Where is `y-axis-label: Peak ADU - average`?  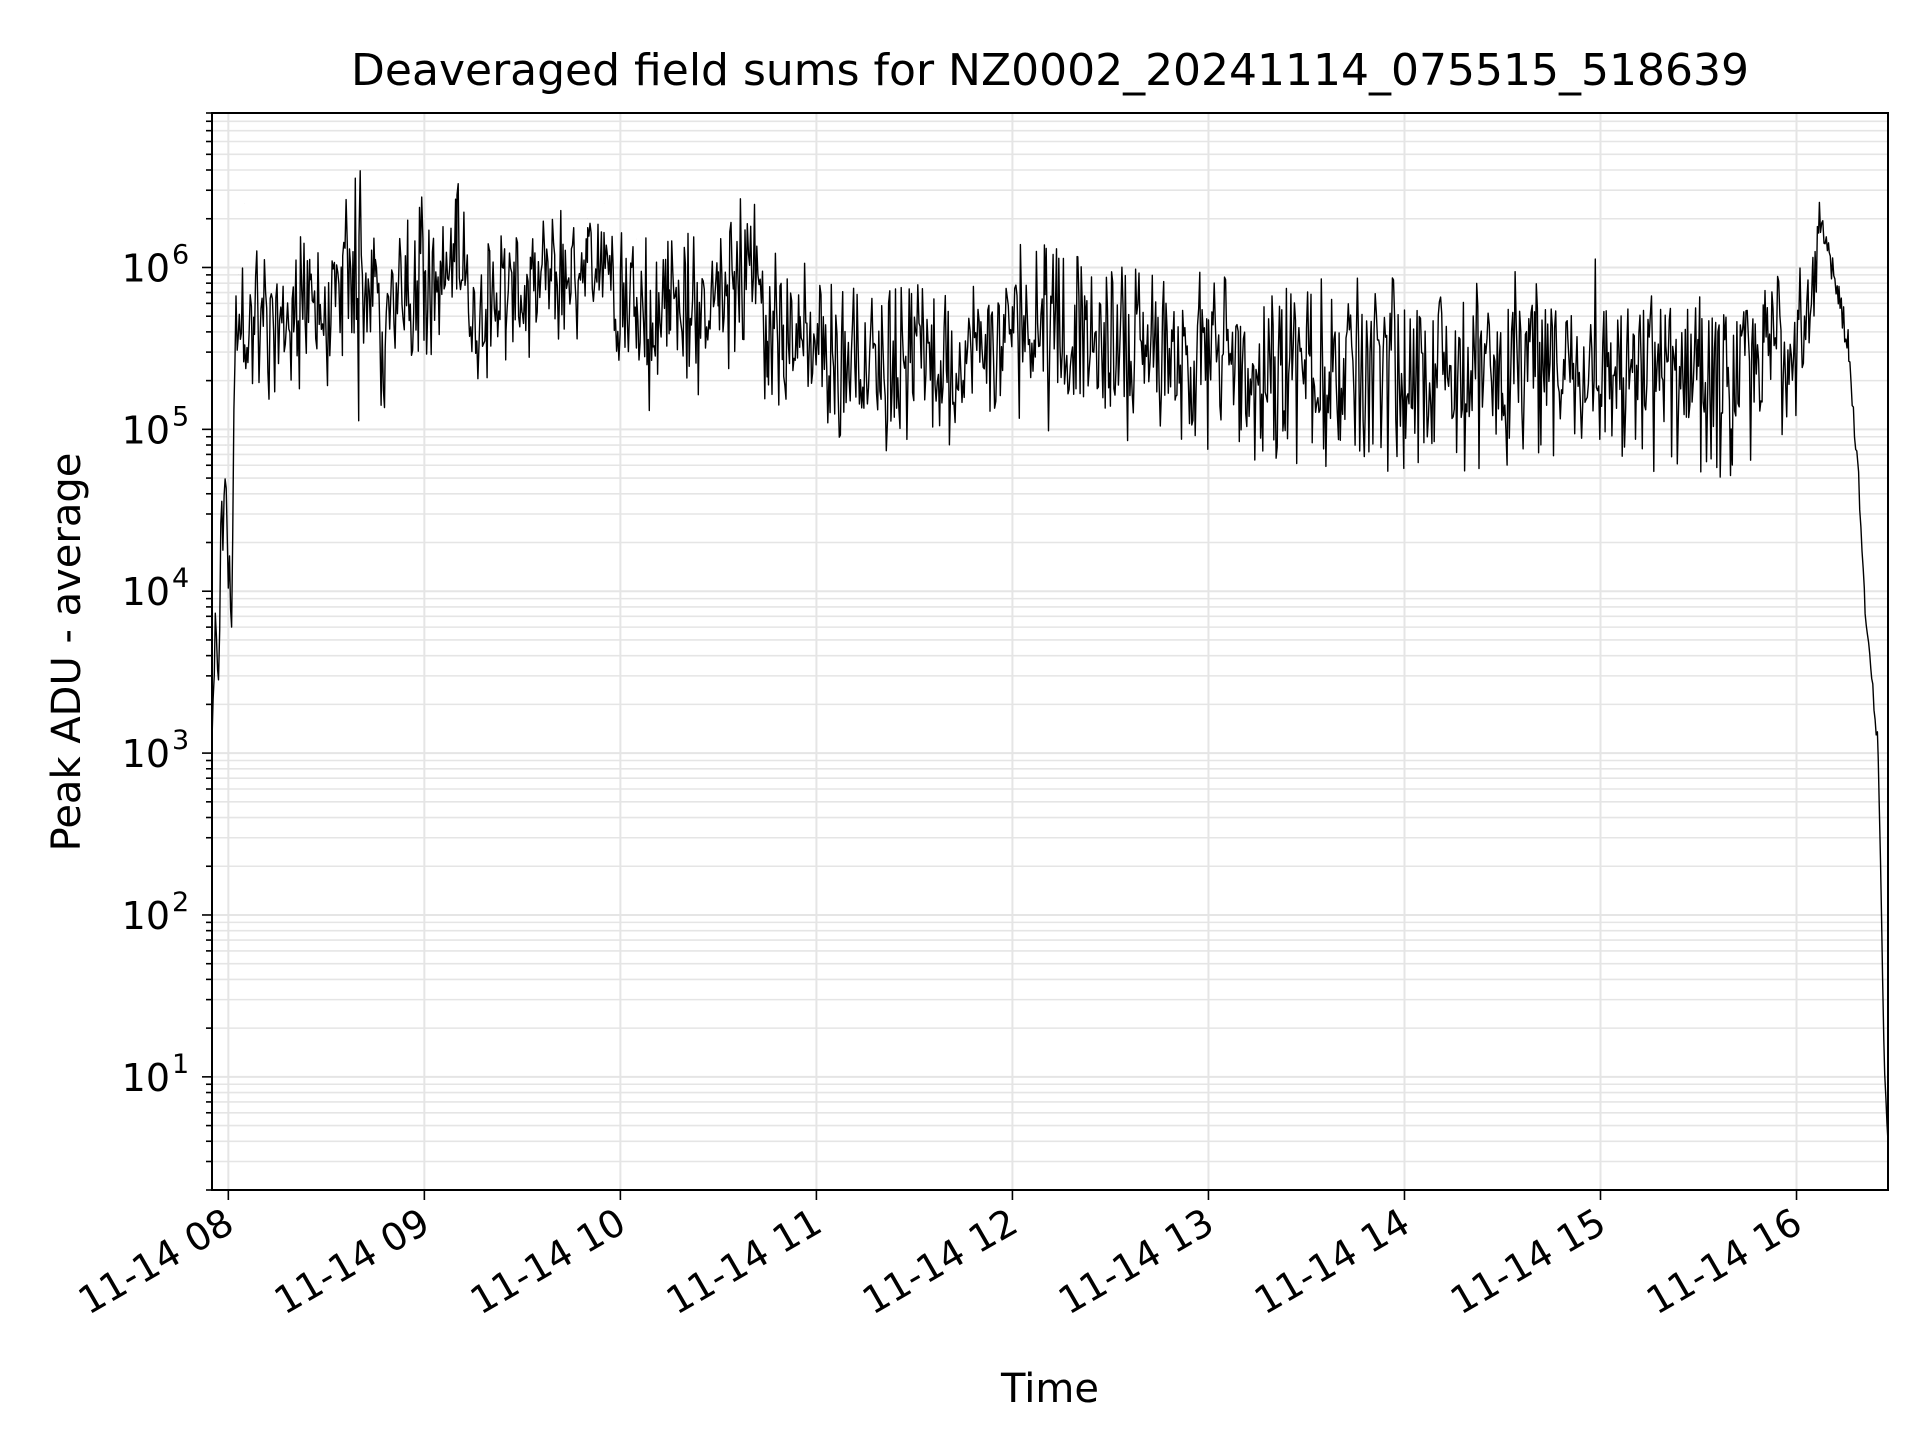 y-axis-label: Peak ADU - average is located at coordinates (67, 652).